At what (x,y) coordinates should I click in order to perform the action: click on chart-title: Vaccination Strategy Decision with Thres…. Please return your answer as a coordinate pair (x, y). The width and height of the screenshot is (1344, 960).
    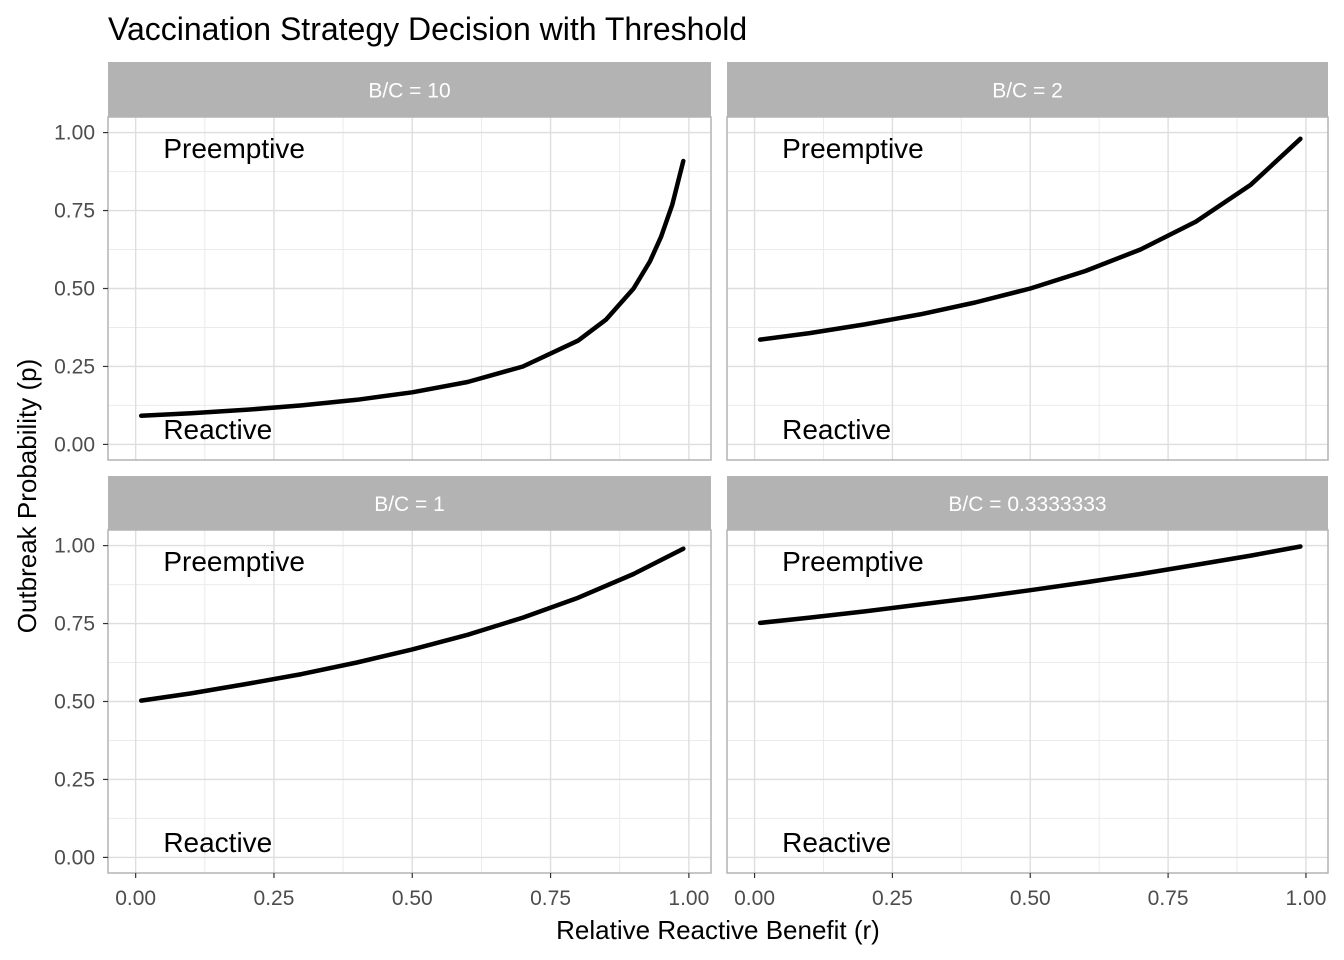
    Looking at the image, I should click on (427, 29).